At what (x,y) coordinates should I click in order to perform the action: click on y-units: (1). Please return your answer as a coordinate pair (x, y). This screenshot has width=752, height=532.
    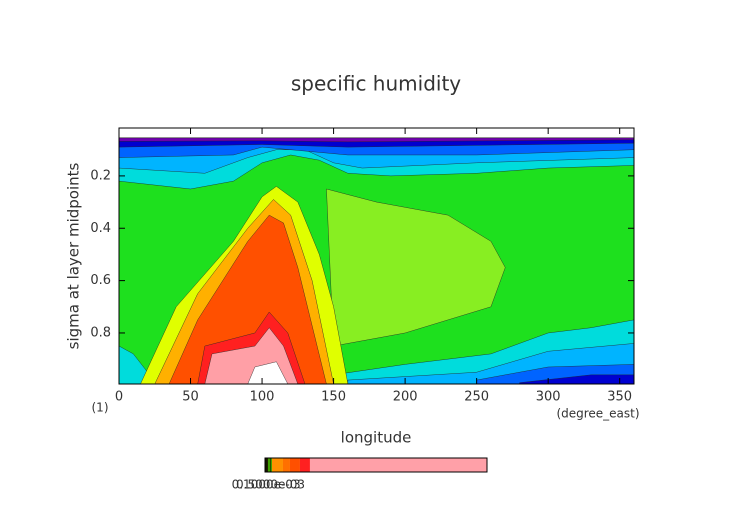
    Looking at the image, I should click on (100, 408).